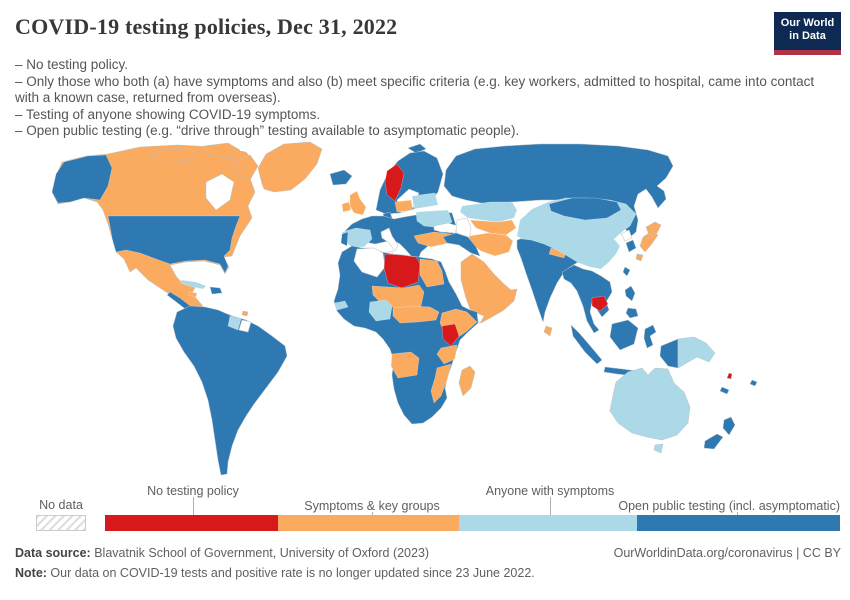 The width and height of the screenshot is (850, 600). What do you see at coordinates (753, 383) in the screenshot?
I see `region-fiji` at bounding box center [753, 383].